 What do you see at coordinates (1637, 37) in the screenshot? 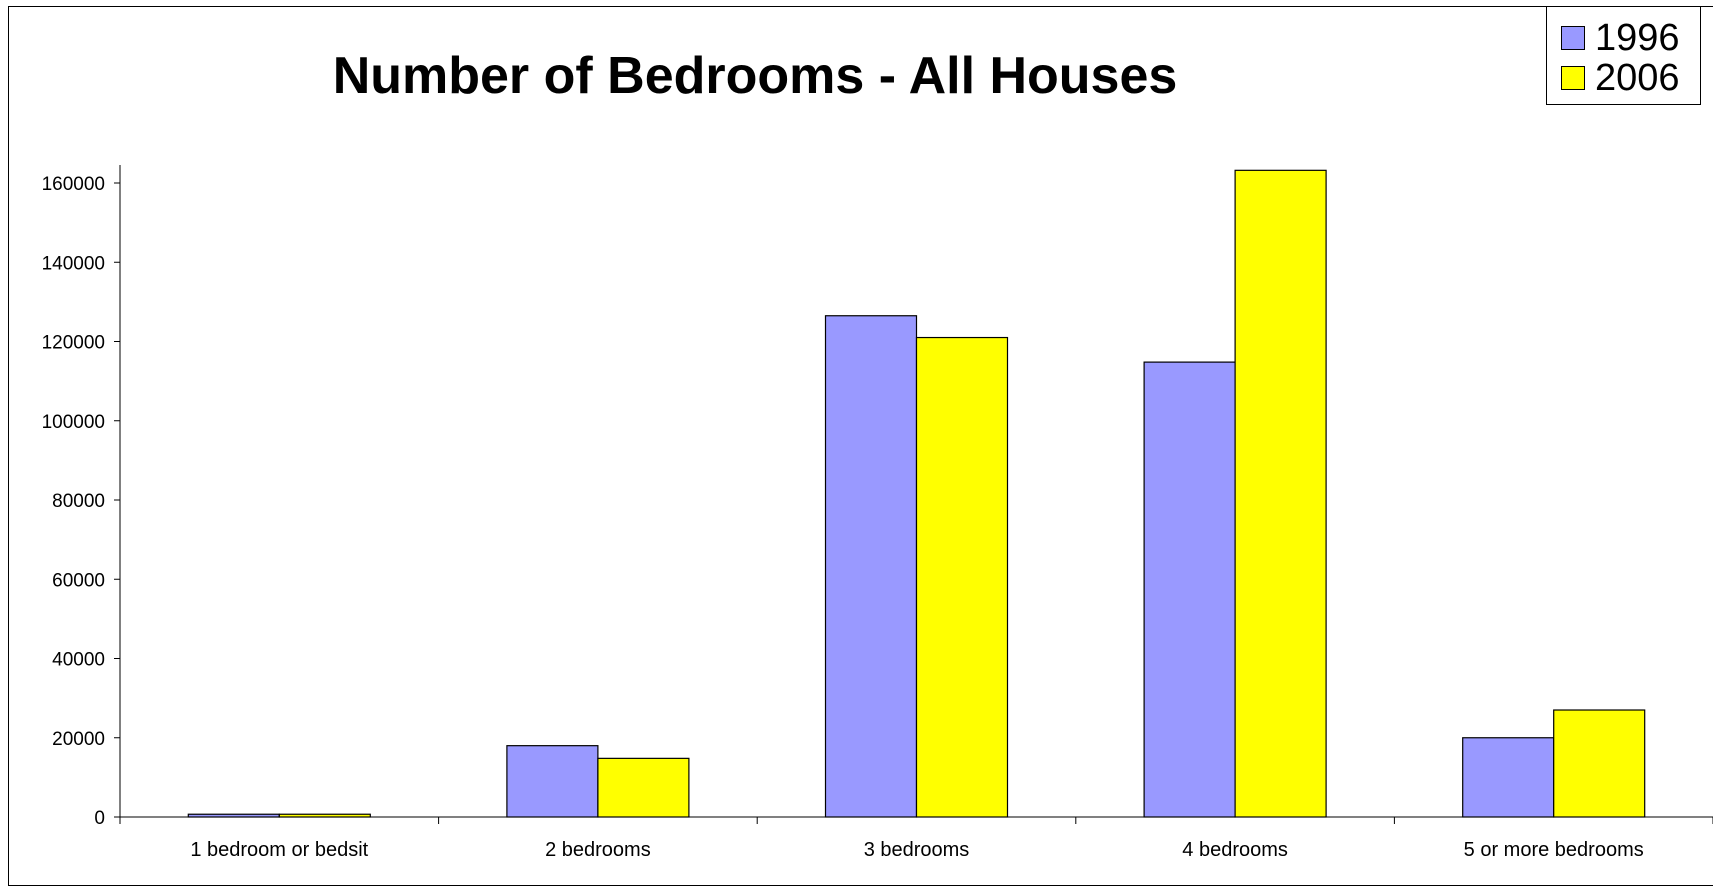
I see `legend-label-1996: 1996` at bounding box center [1637, 37].